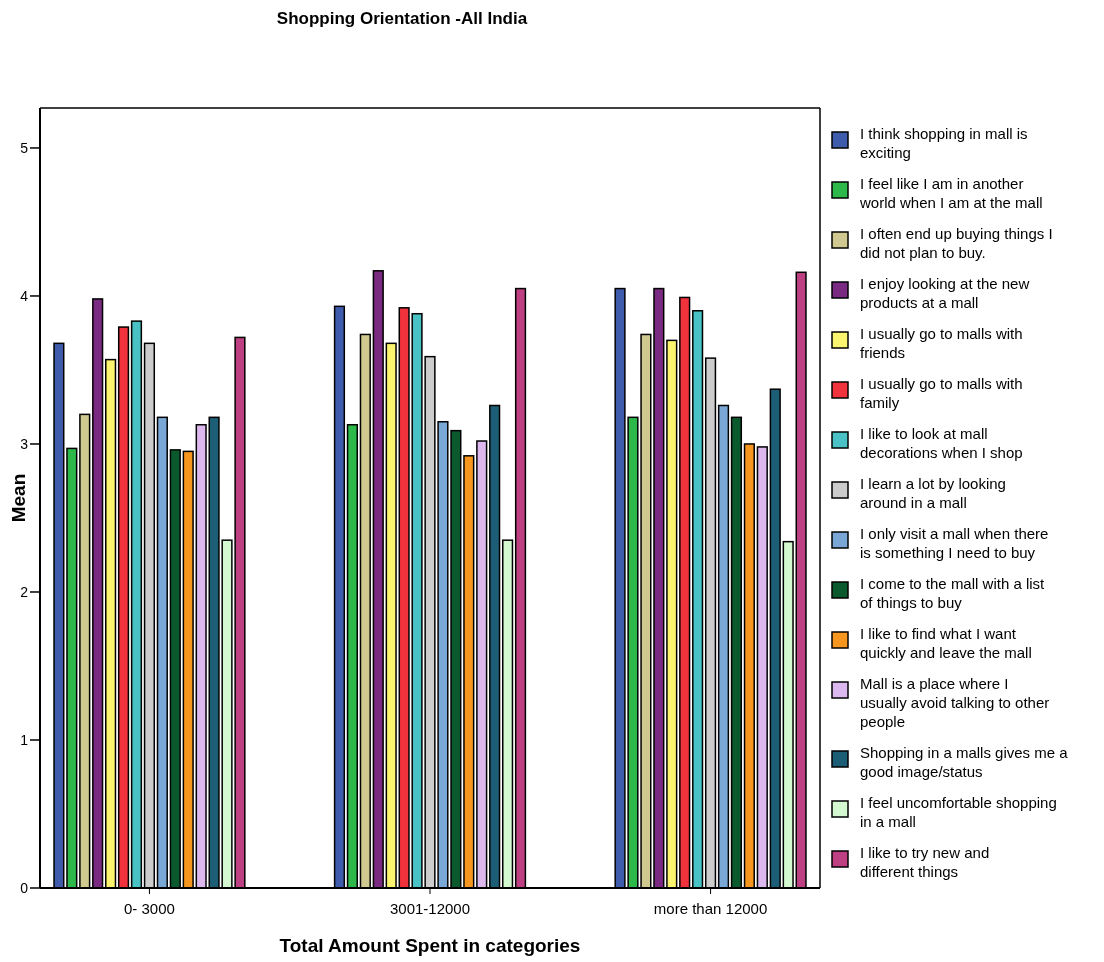  What do you see at coordinates (941, 393) in the screenshot?
I see `legend-label: I usually go to malls with family` at bounding box center [941, 393].